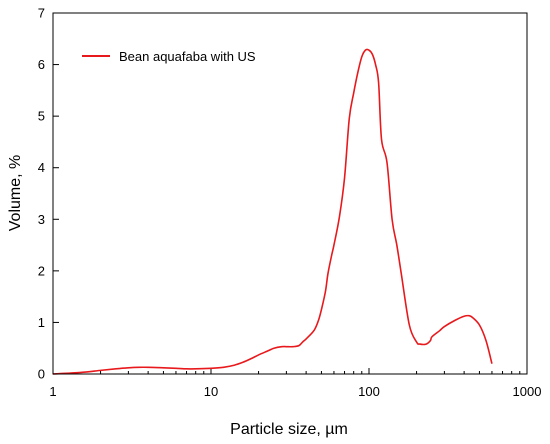 This screenshot has width=550, height=444. I want to click on x-tick-label: 100, so click(369, 391).